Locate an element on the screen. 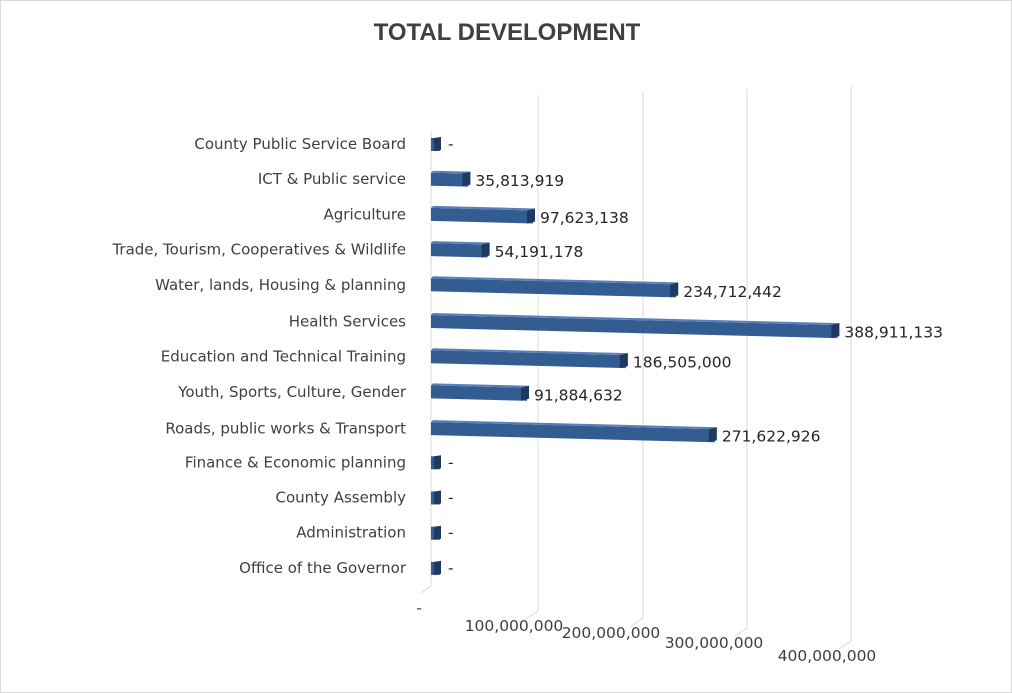 The height and width of the screenshot is (693, 1012). value-label-health-services: 388,911,133 is located at coordinates (893, 333).